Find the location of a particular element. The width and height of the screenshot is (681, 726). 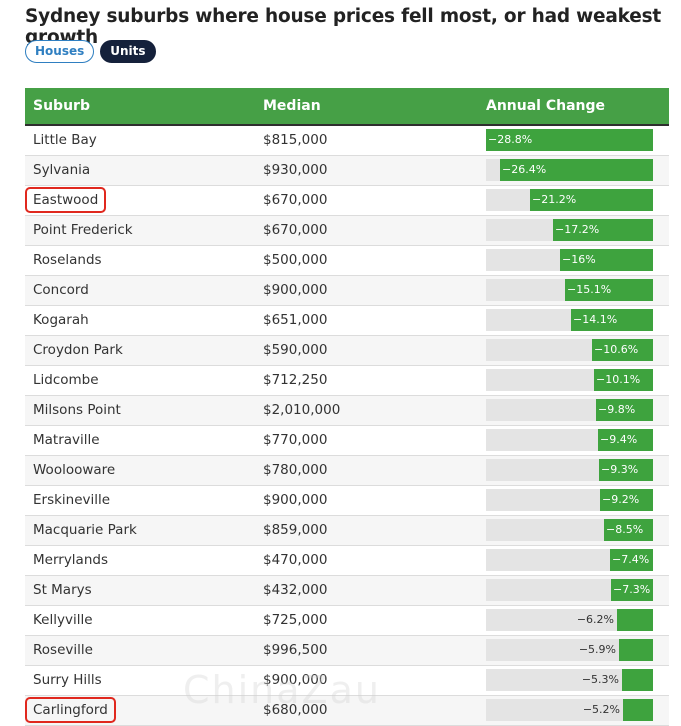

median-price: $930,000 is located at coordinates (295, 170).